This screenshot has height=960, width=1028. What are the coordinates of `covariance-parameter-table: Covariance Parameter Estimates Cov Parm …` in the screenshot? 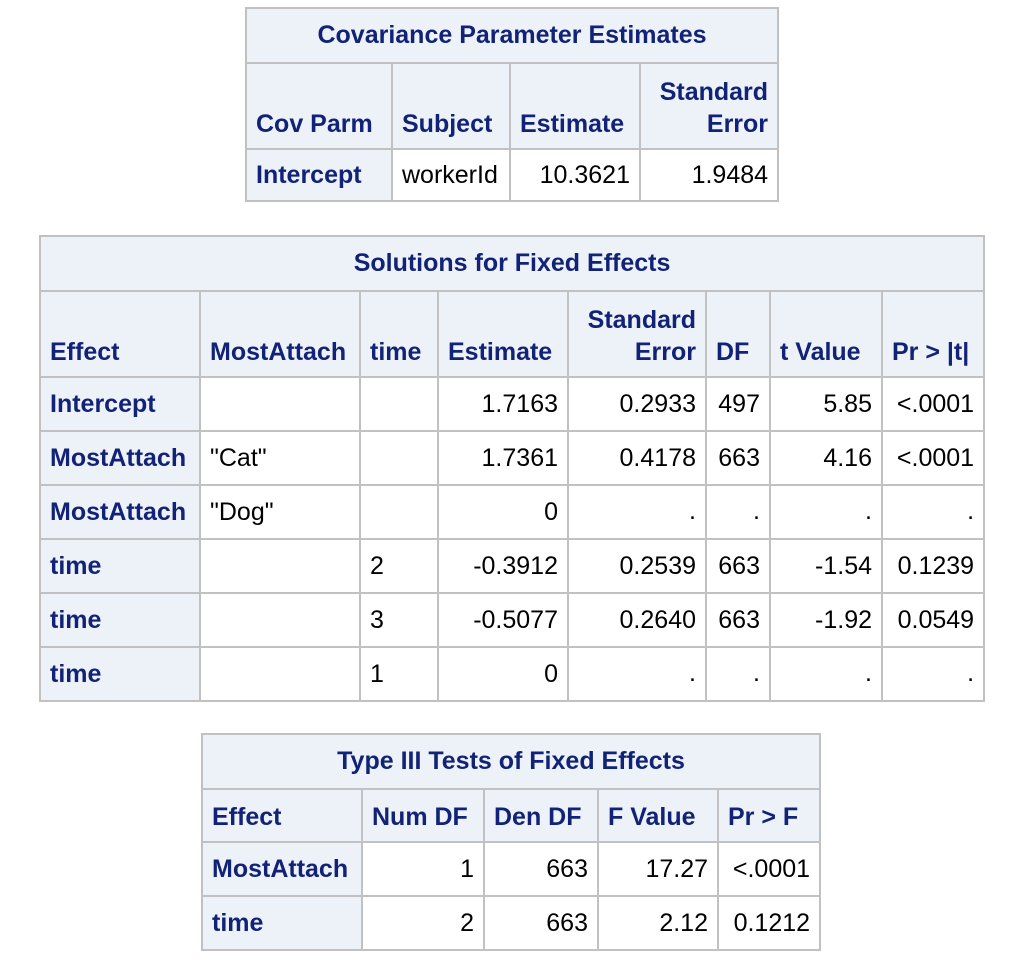 It's located at (512, 104).